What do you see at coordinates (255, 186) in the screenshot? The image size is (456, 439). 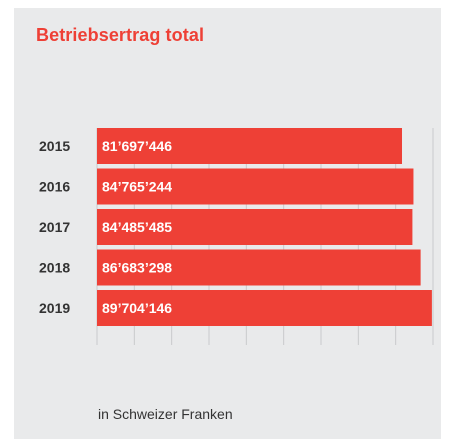 I see `bar-2016` at bounding box center [255, 186].